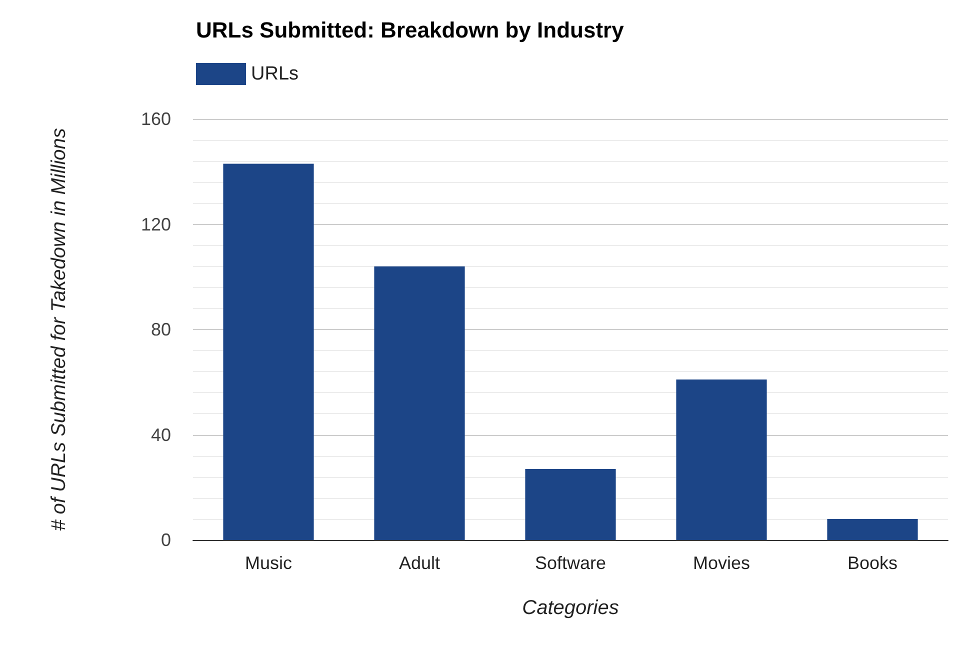 The height and width of the screenshot is (648, 962). Describe the element at coordinates (155, 119) in the screenshot. I see `y-tick-label: 160` at that location.